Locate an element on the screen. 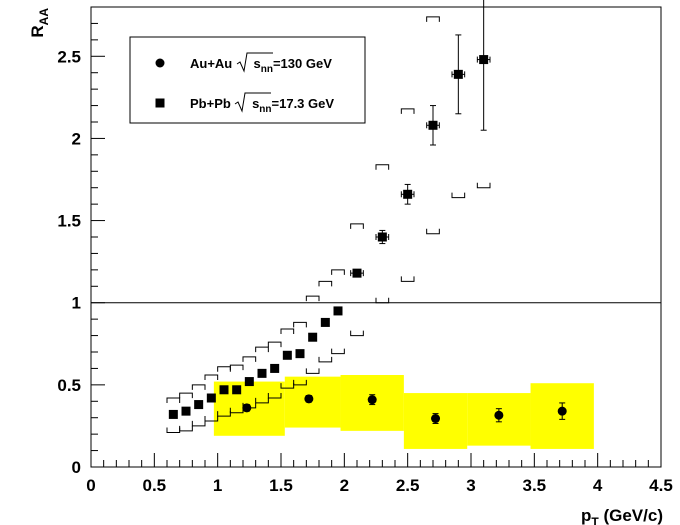  systematic-bands is located at coordinates (403, 412).